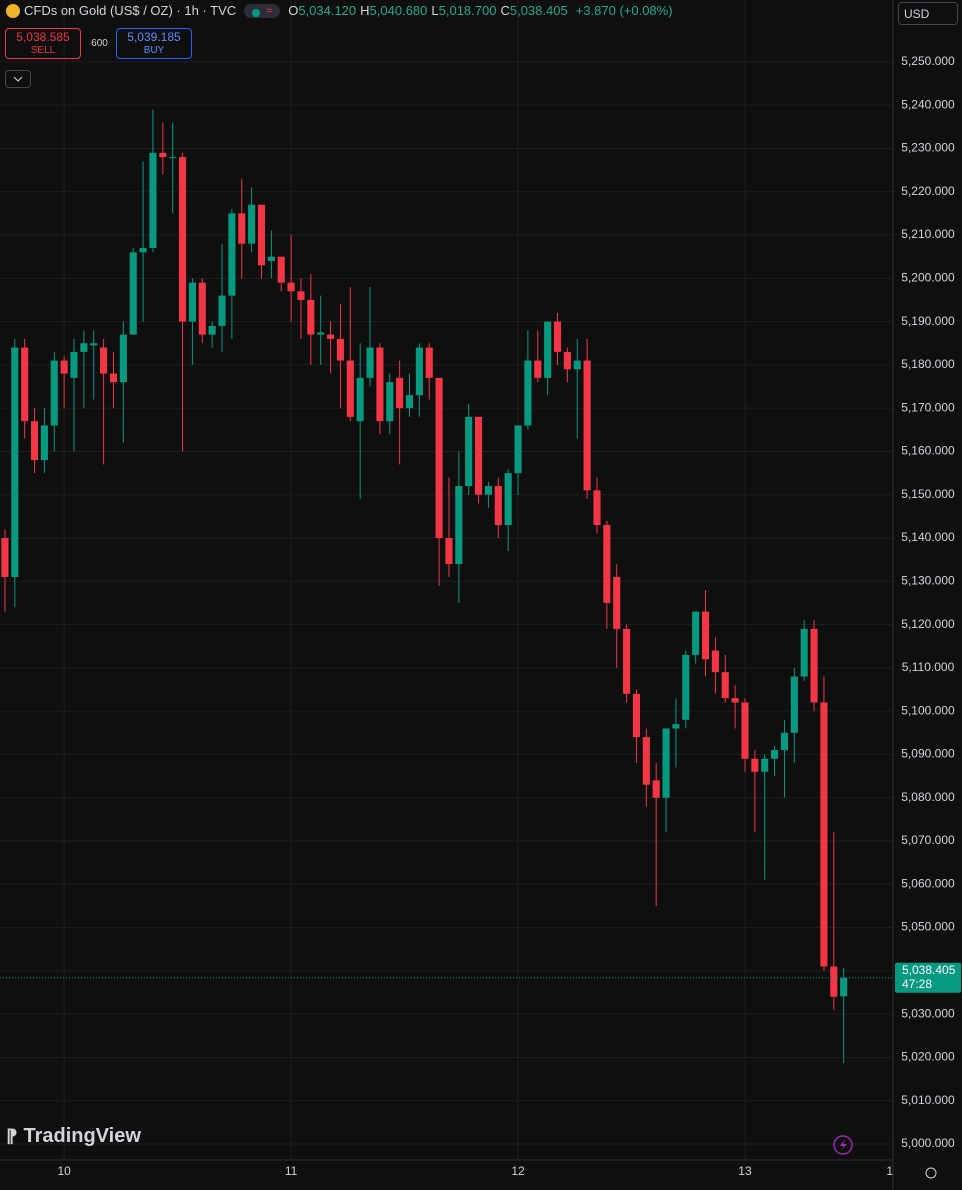  Describe the element at coordinates (928, 624) in the screenshot. I see `y-tick-label: 5,120.000` at that location.